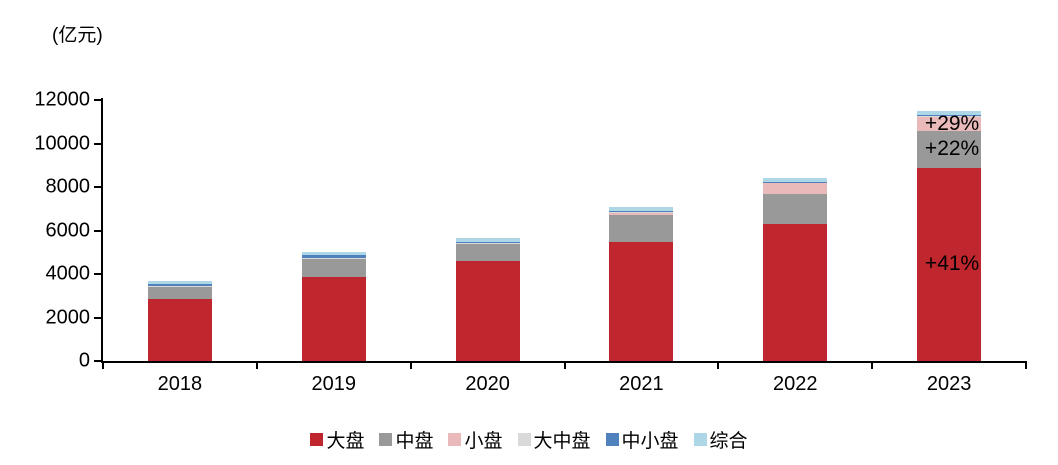 Image resolution: width=1058 pixels, height=465 pixels. I want to click on legend-label: 小盘, so click(483, 441).